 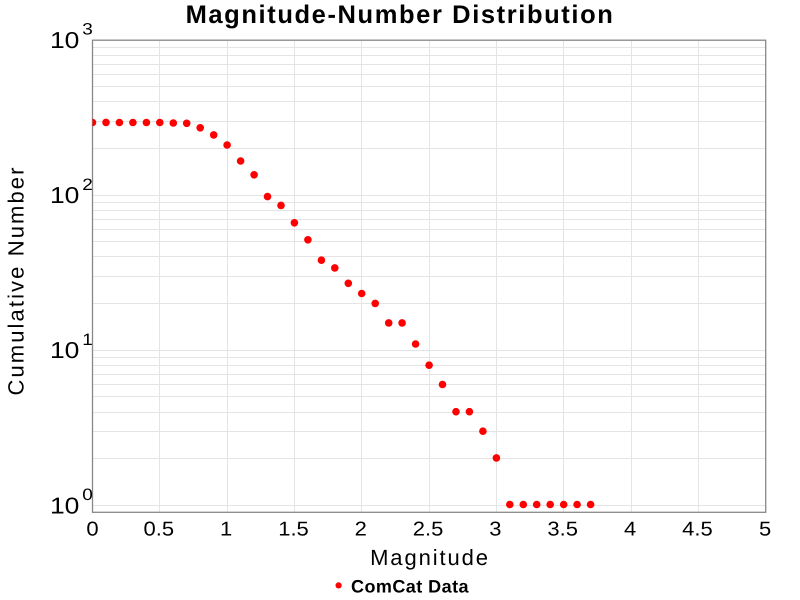 What do you see at coordinates (562, 530) in the screenshot?
I see `svg-text: 3.5` at bounding box center [562, 530].